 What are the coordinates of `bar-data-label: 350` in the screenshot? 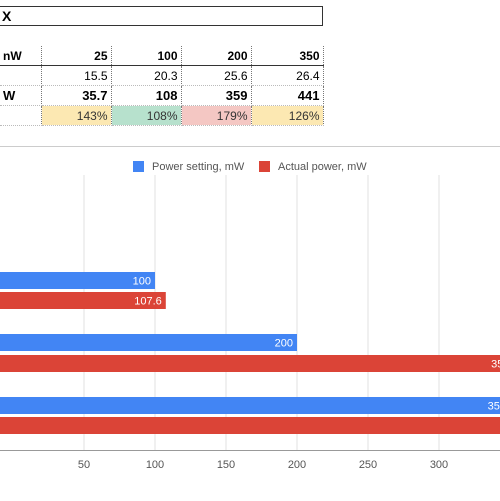 It's located at (494, 407).